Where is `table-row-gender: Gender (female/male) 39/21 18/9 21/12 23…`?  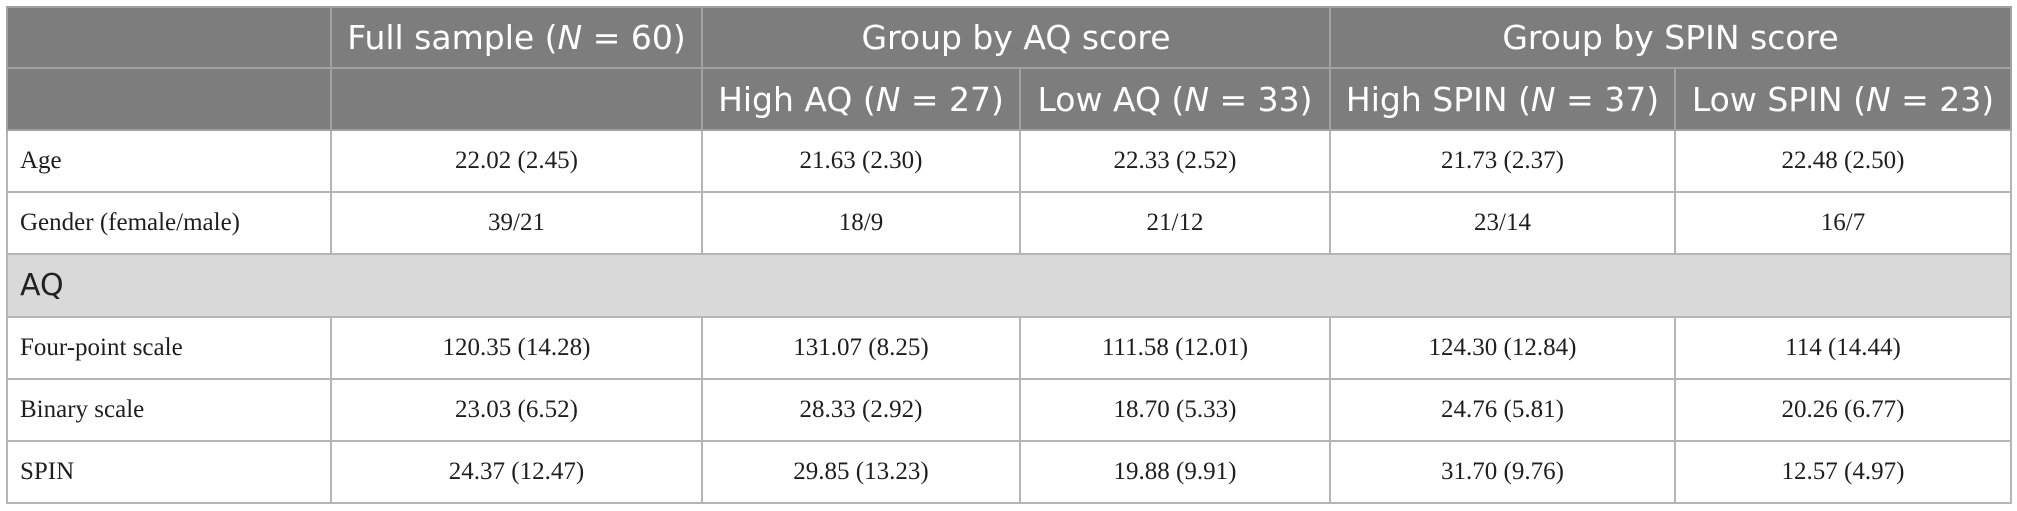
table-row-gender: Gender (female/male) 39/21 18/9 21/12 23… is located at coordinates (1009, 223).